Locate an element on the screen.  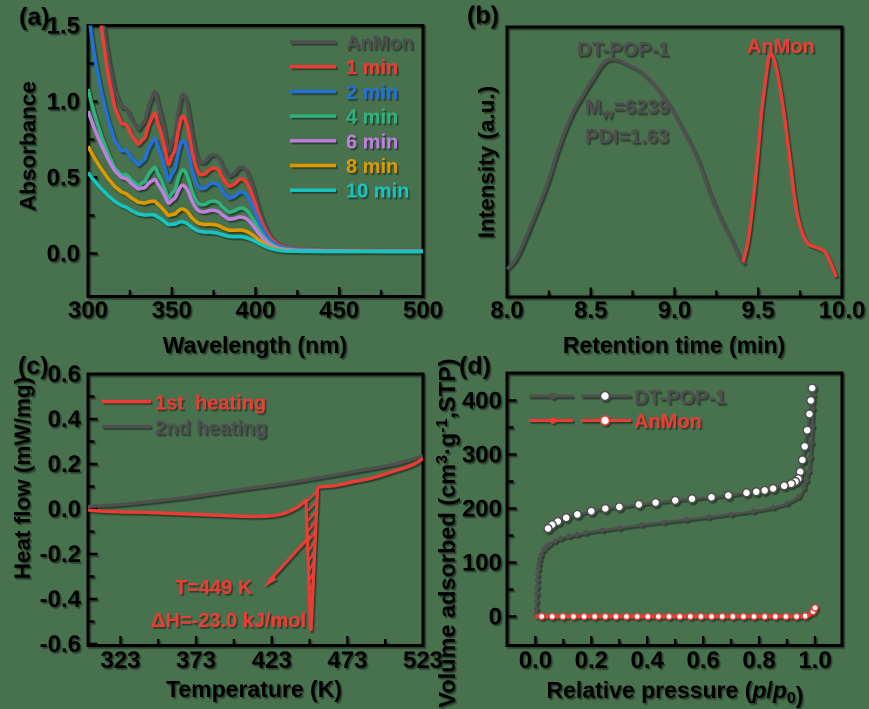
svg-text: 2nd heating is located at coordinates (211, 429).